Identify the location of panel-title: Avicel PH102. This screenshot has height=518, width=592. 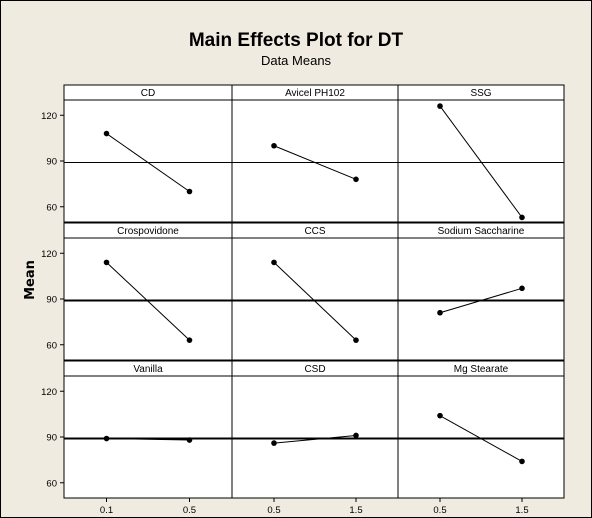
(315, 93).